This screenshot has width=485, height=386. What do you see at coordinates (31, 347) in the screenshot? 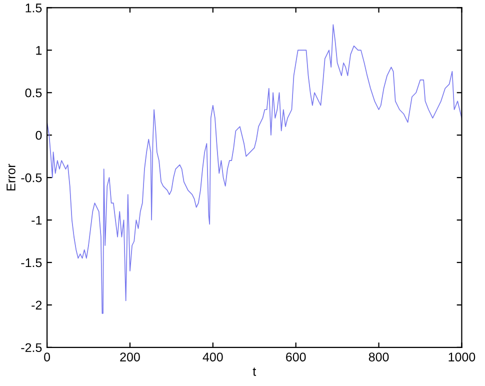
I see `y-tick-label: -2.5` at bounding box center [31, 347].